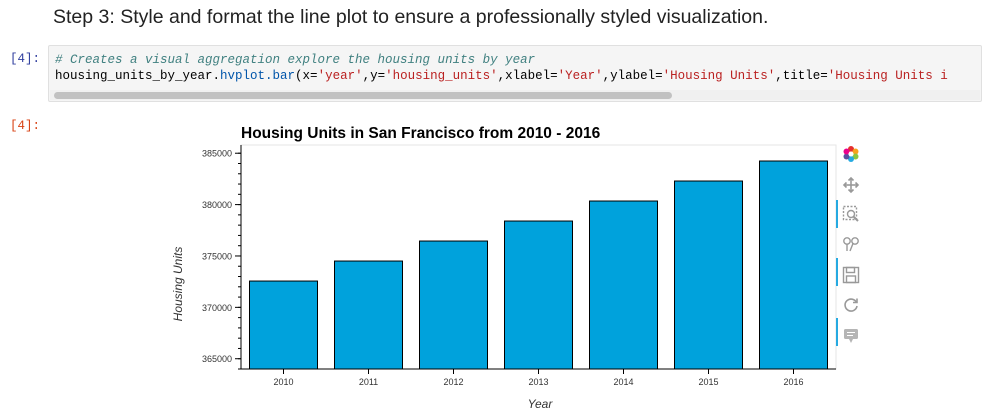 This screenshot has width=990, height=417. Describe the element at coordinates (217, 205) in the screenshot. I see `y-tick-label: 380000` at that location.